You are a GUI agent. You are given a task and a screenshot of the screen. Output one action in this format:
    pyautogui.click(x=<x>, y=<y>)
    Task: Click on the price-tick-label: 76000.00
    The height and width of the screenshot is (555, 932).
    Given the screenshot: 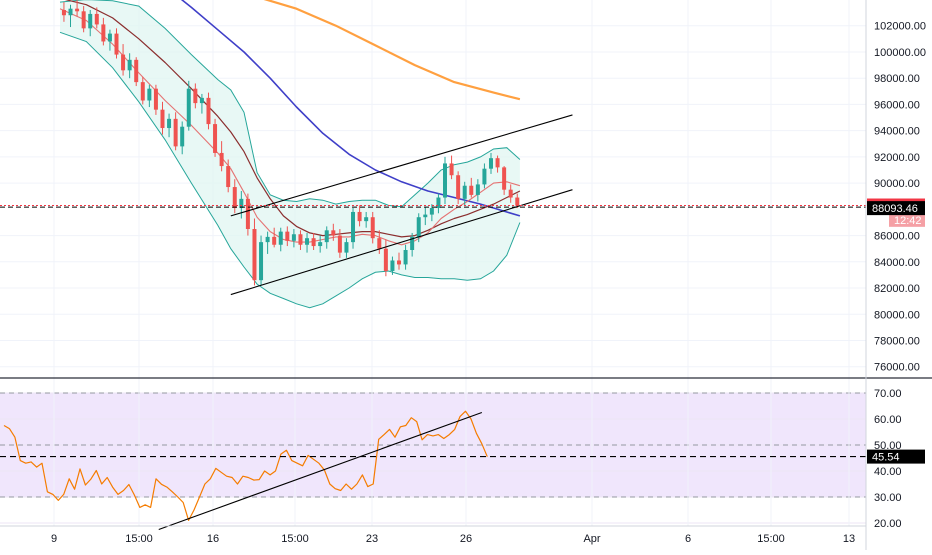 What is the action you would take?
    pyautogui.click(x=897, y=368)
    